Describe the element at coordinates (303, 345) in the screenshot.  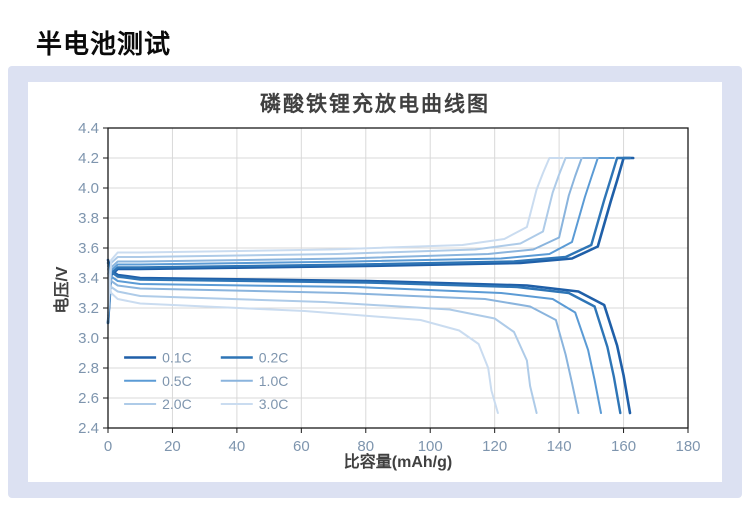
I see `discharge-curve-3.0C` at that location.